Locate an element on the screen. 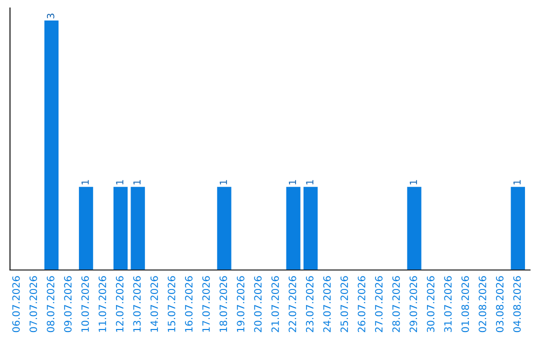 Image resolution: width=540 pixels, height=340 pixels. x-tick-label: 01.08.2026 is located at coordinates (465, 304).